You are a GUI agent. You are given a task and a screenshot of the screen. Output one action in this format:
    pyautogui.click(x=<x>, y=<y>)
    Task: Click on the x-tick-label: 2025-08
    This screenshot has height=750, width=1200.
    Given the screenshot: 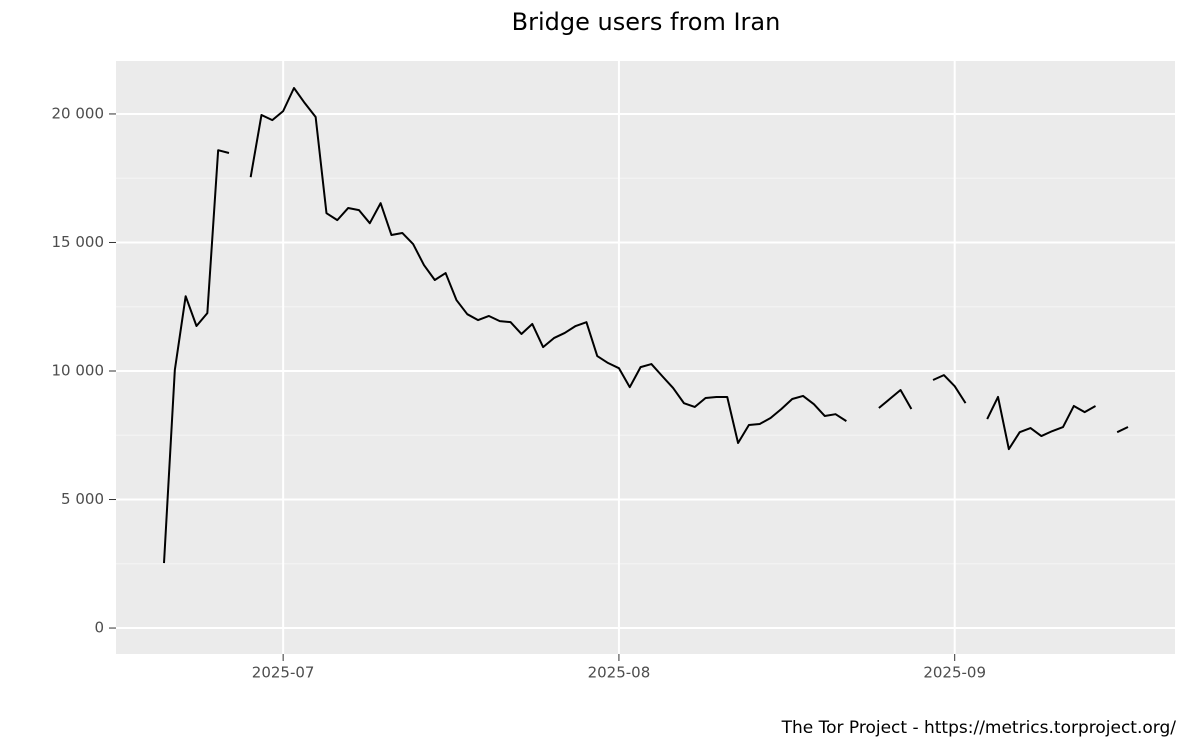 What is the action you would take?
    pyautogui.click(x=619, y=673)
    